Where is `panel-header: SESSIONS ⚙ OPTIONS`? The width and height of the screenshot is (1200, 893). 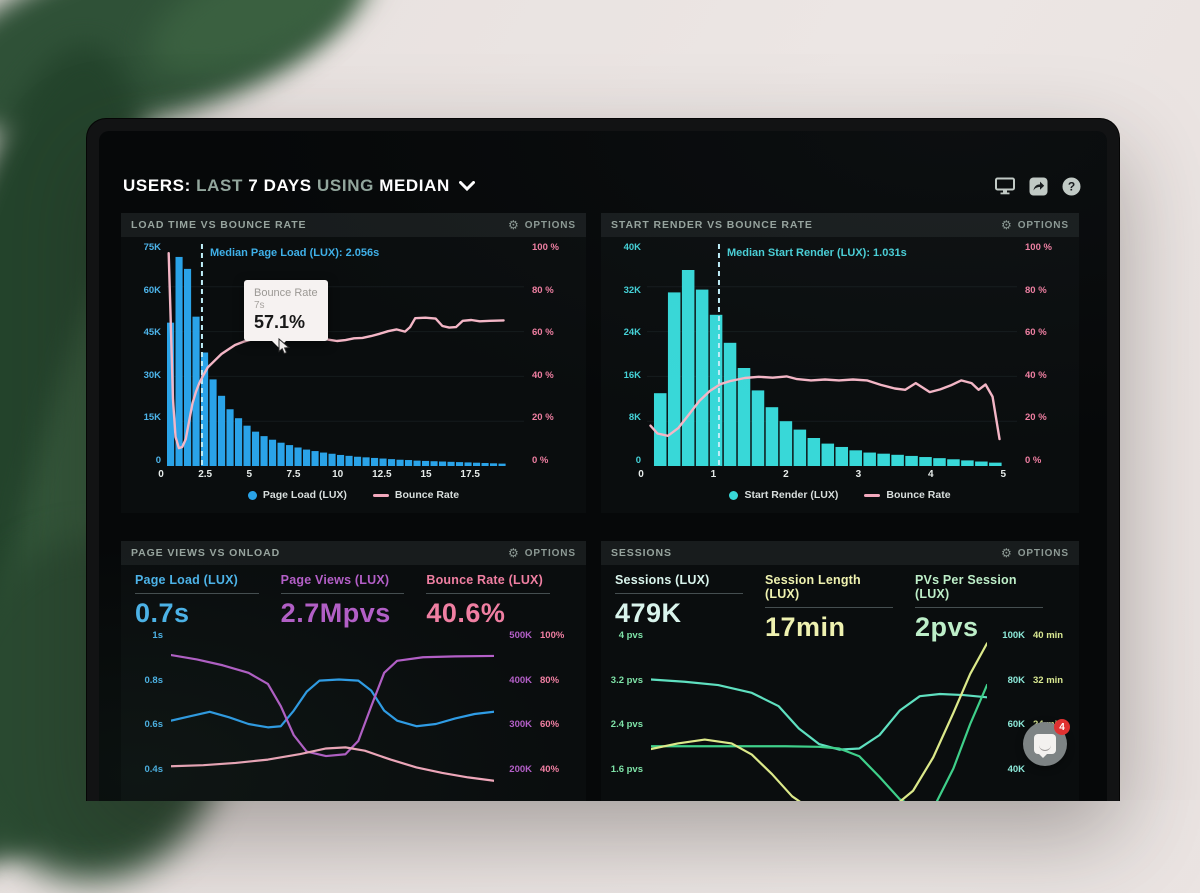 panel-header: SESSIONS ⚙ OPTIONS is located at coordinates (840, 553).